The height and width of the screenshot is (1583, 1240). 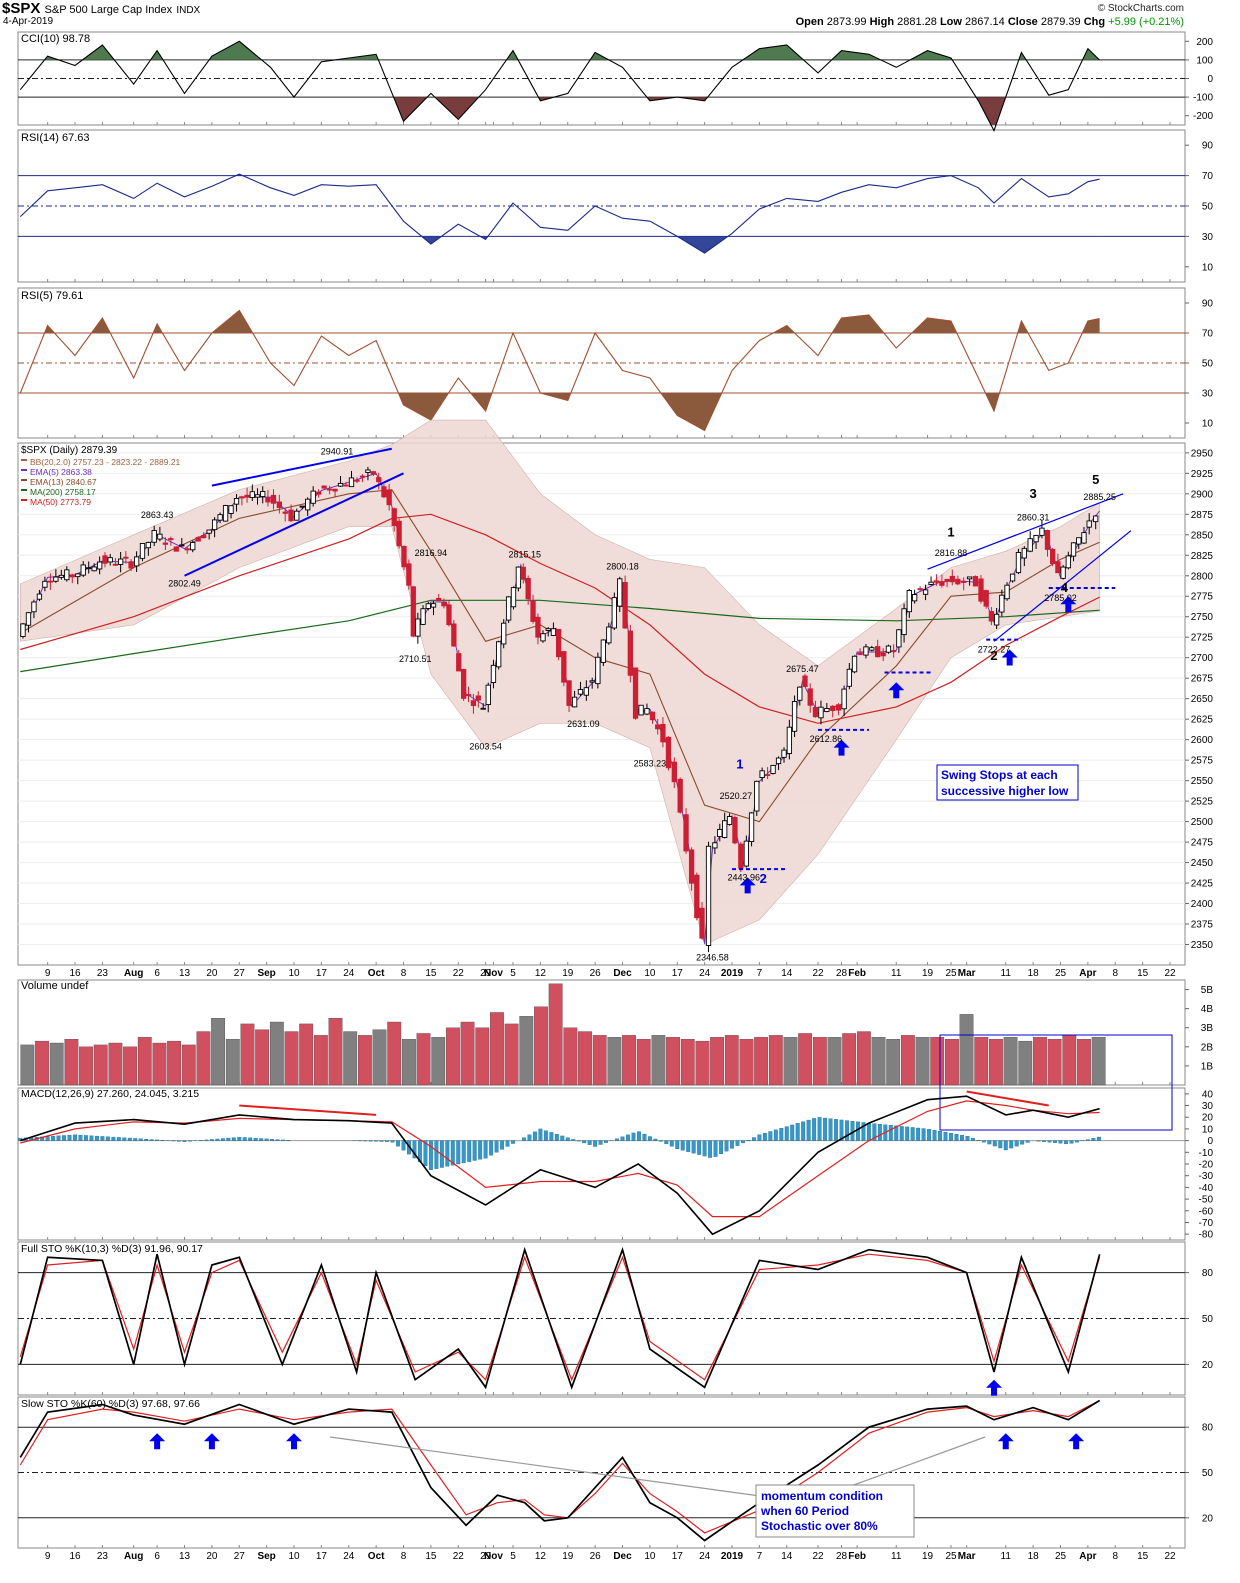 What do you see at coordinates (1202, 597) in the screenshot?
I see `y-axis-tick-label: 2775` at bounding box center [1202, 597].